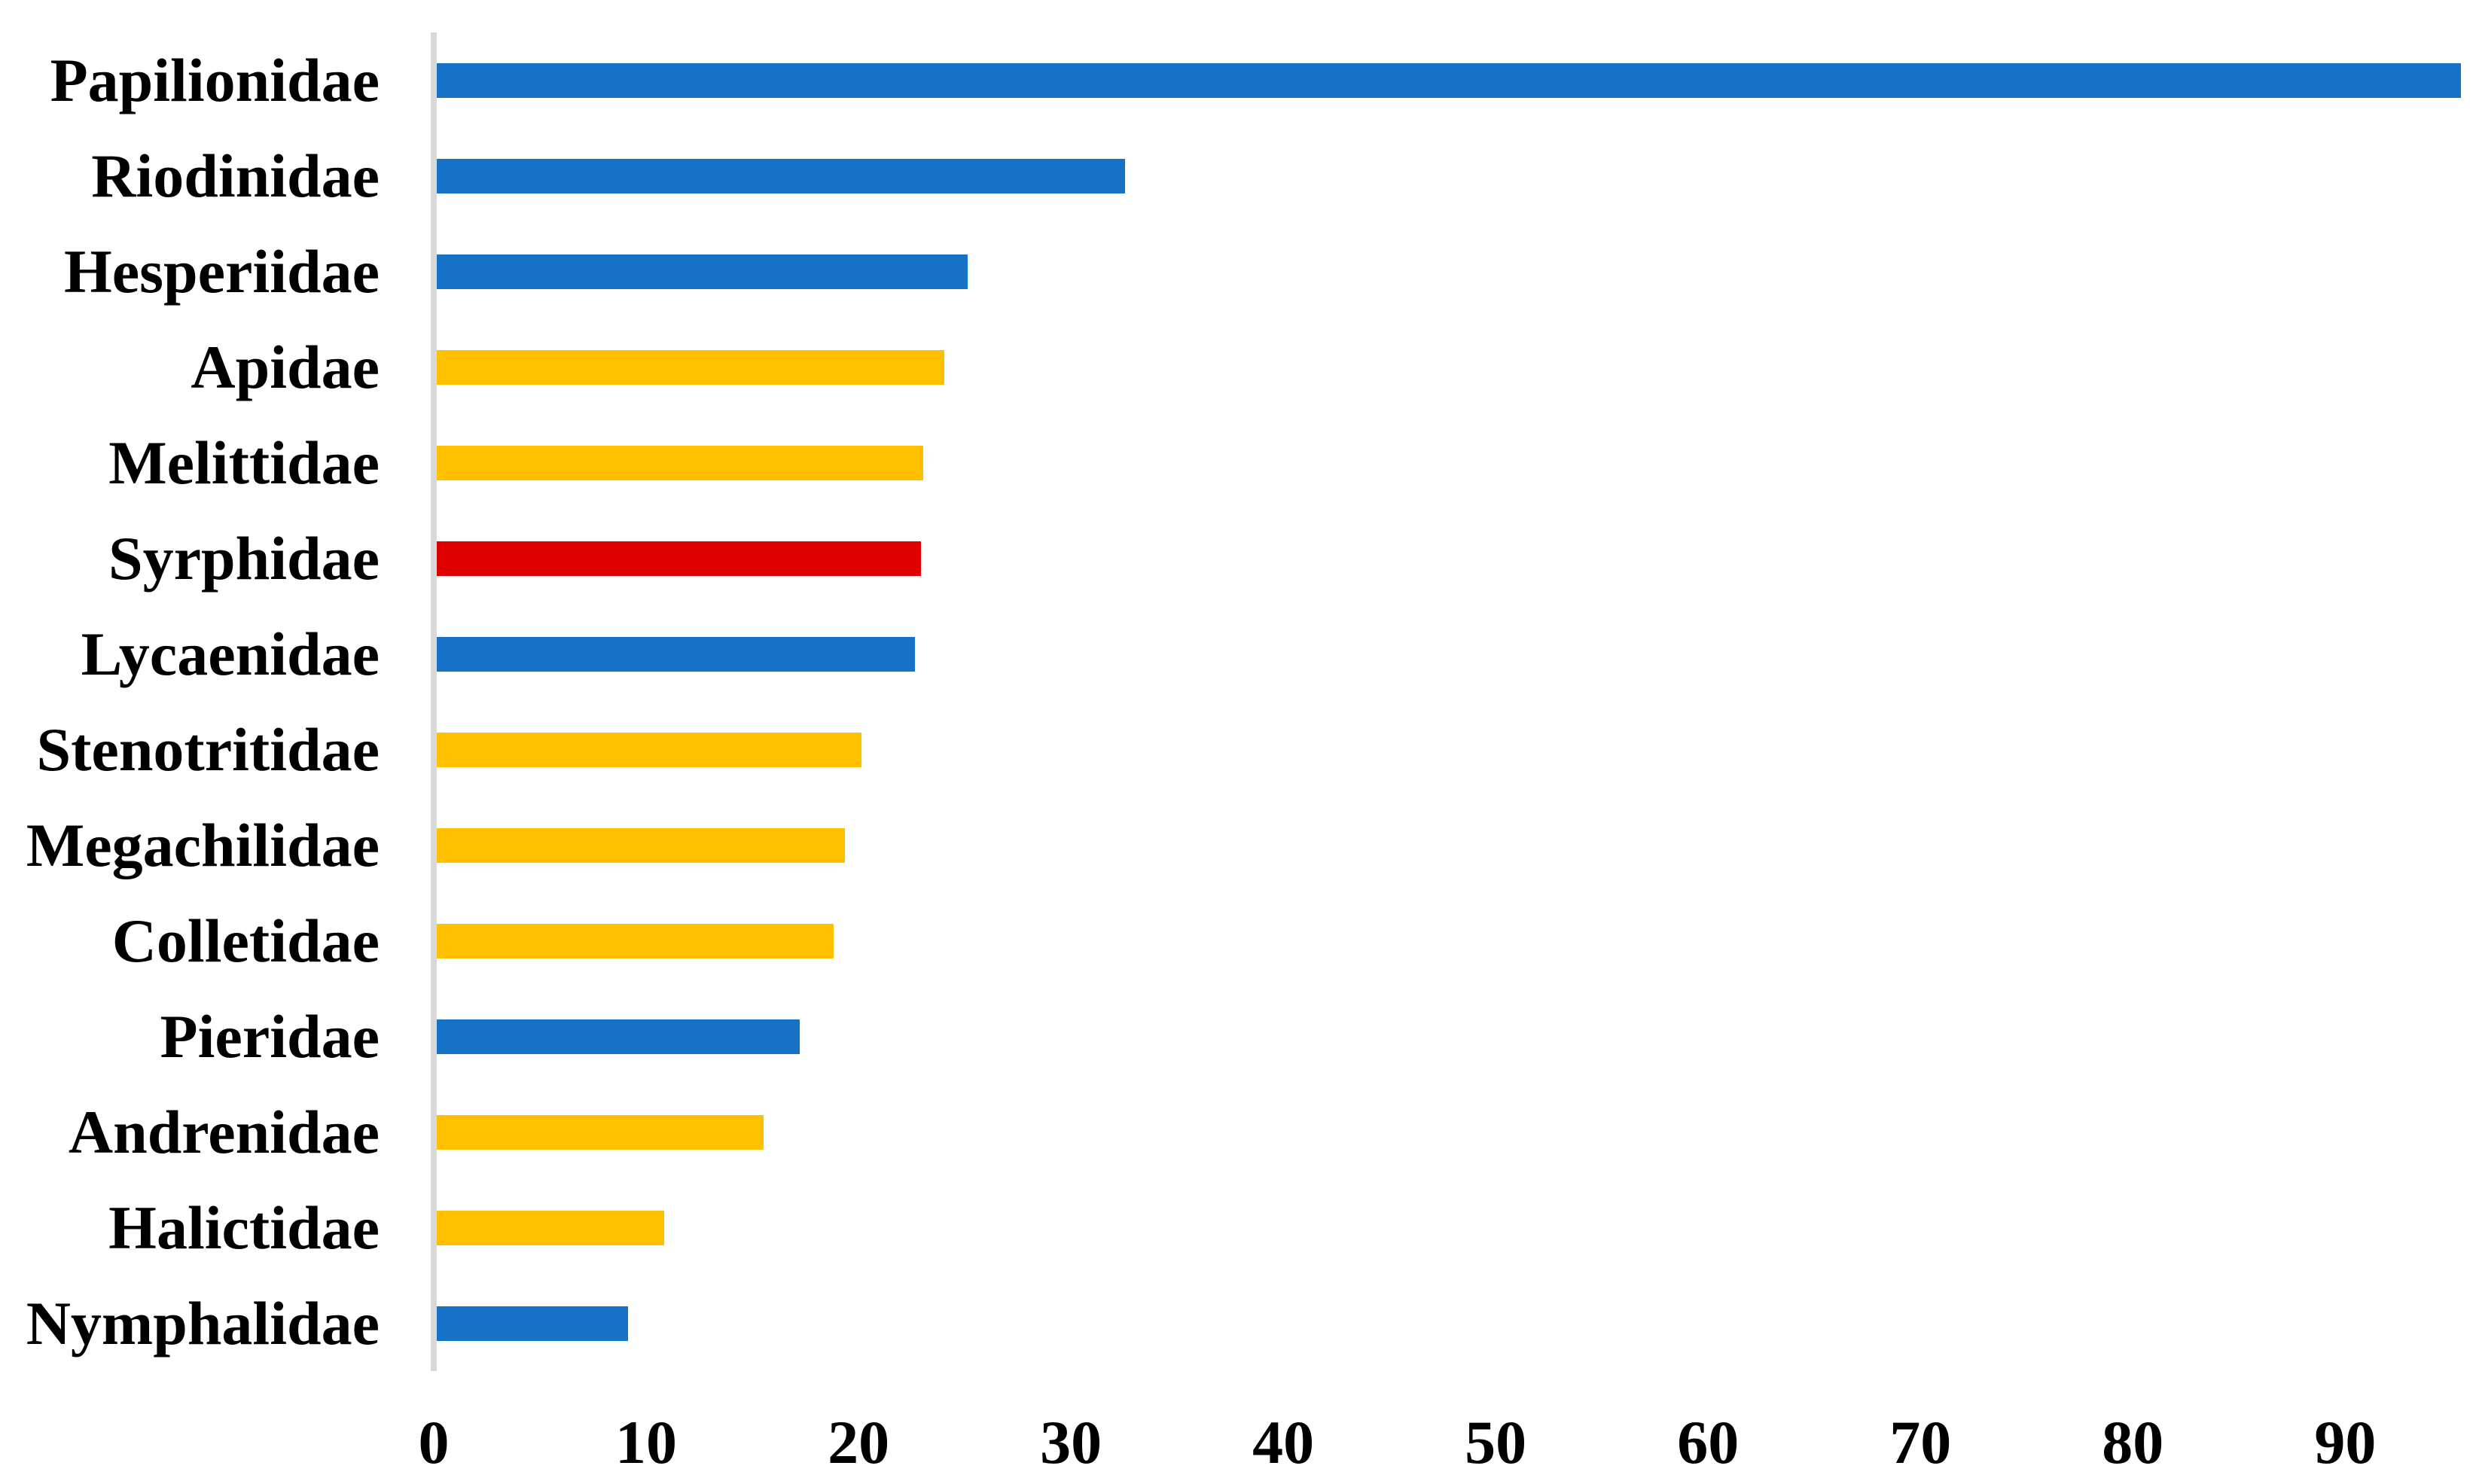 The width and height of the screenshot is (2482, 1484). Describe the element at coordinates (2133, 1442) in the screenshot. I see `x-tick-label: 80` at that location.